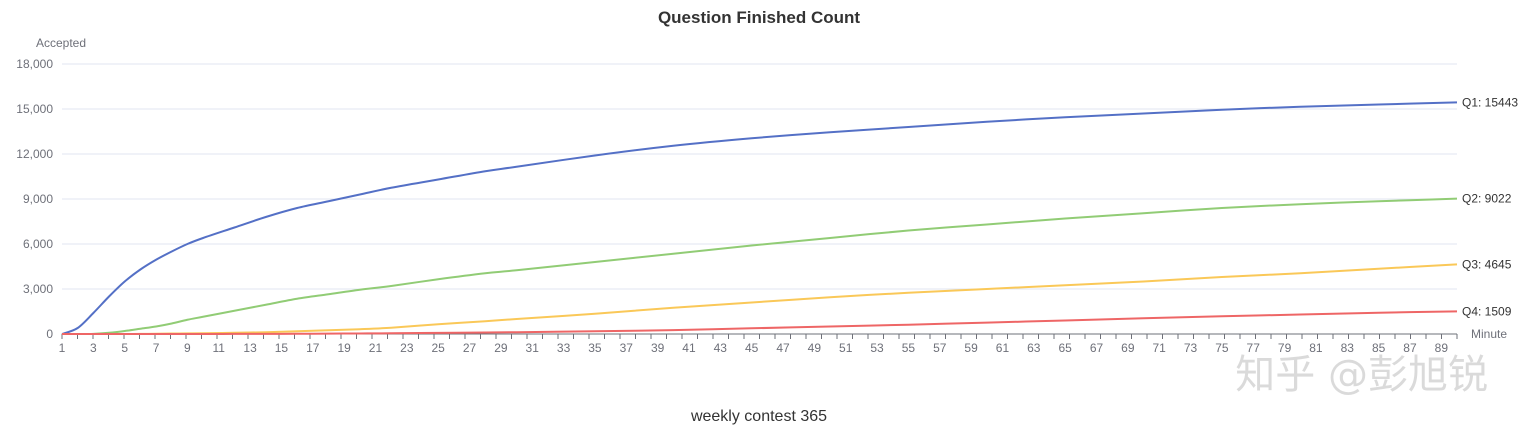  Describe the element at coordinates (564, 348) in the screenshot. I see `x-tick-label: 33` at that location.